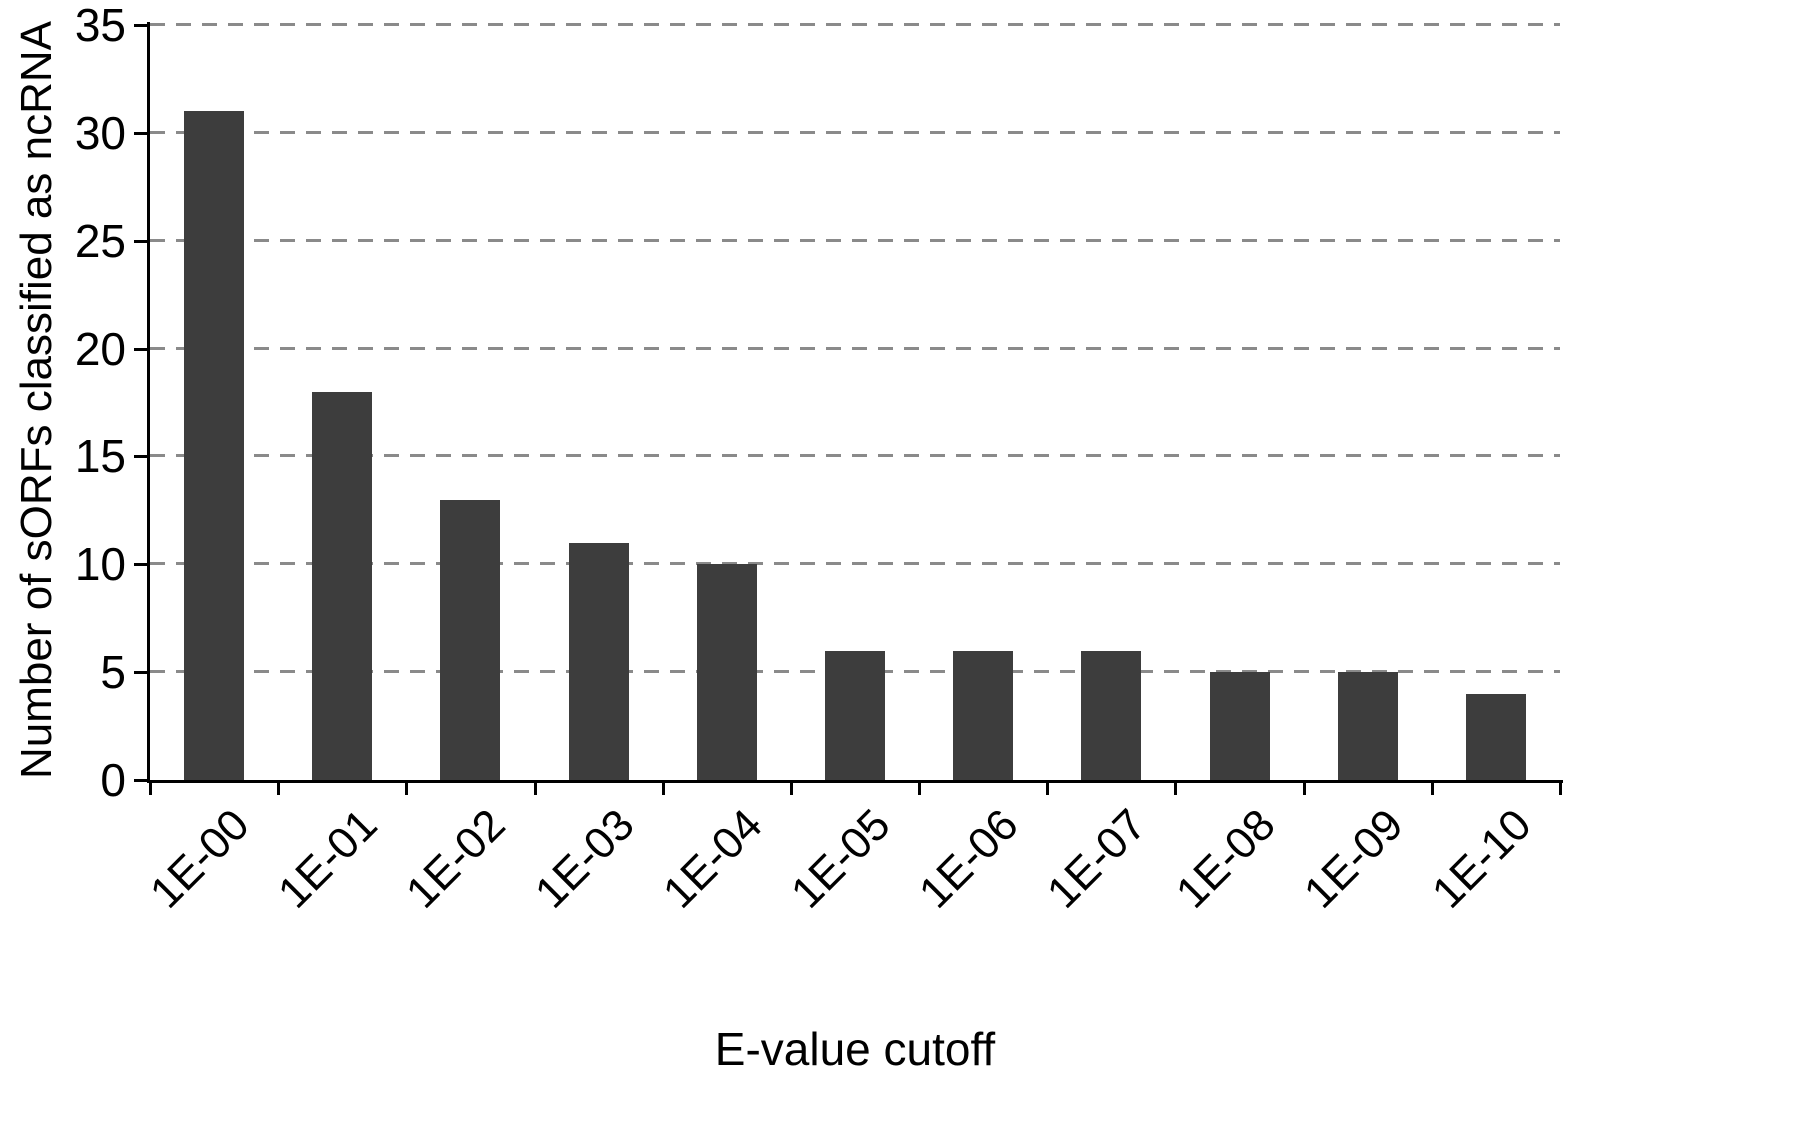  Describe the element at coordinates (855, 781) in the screenshot. I see `x-axis-line` at that location.